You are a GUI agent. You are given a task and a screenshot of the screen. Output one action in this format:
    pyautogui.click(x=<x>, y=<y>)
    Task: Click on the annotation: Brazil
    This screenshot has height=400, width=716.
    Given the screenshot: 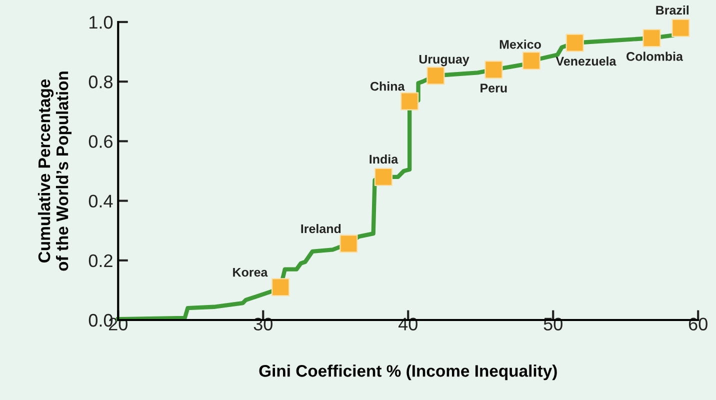 What is the action you would take?
    pyautogui.click(x=672, y=10)
    